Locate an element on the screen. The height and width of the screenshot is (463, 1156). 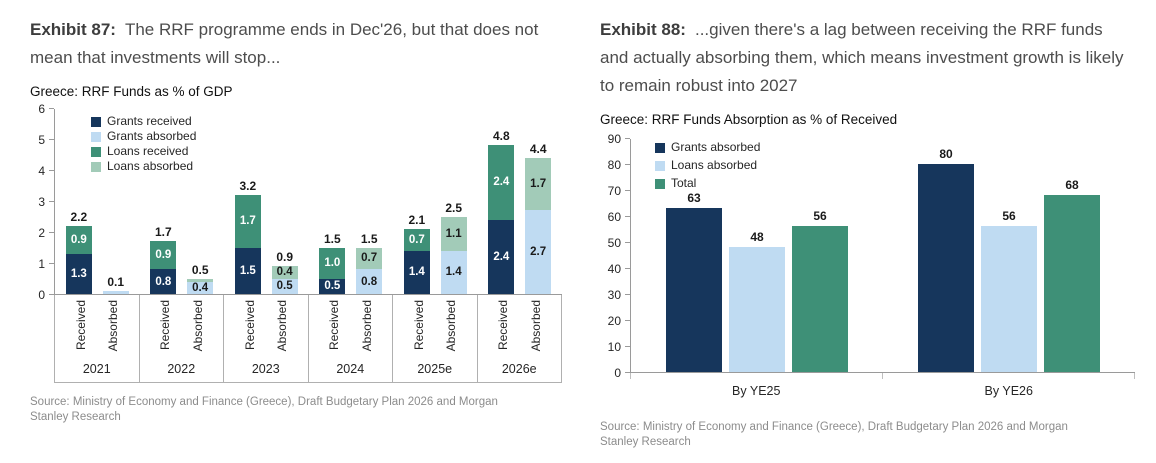
exhibit-88-label: Exhibit 88: is located at coordinates (643, 29).